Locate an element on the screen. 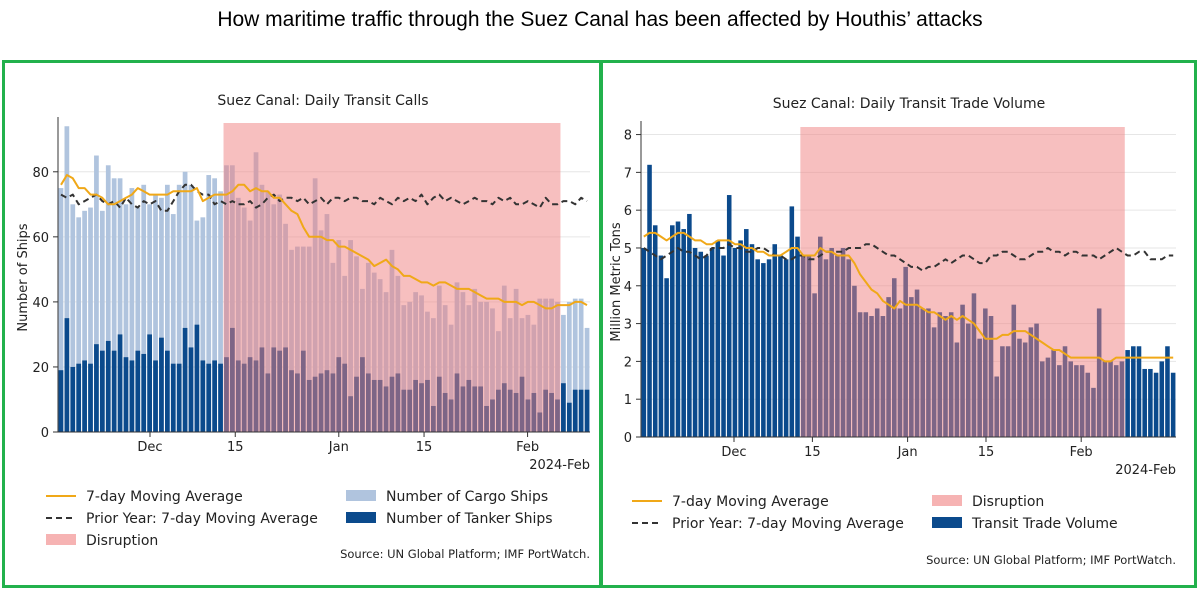 The width and height of the screenshot is (1200, 597). moving-average-line is located at coordinates (324, 242).